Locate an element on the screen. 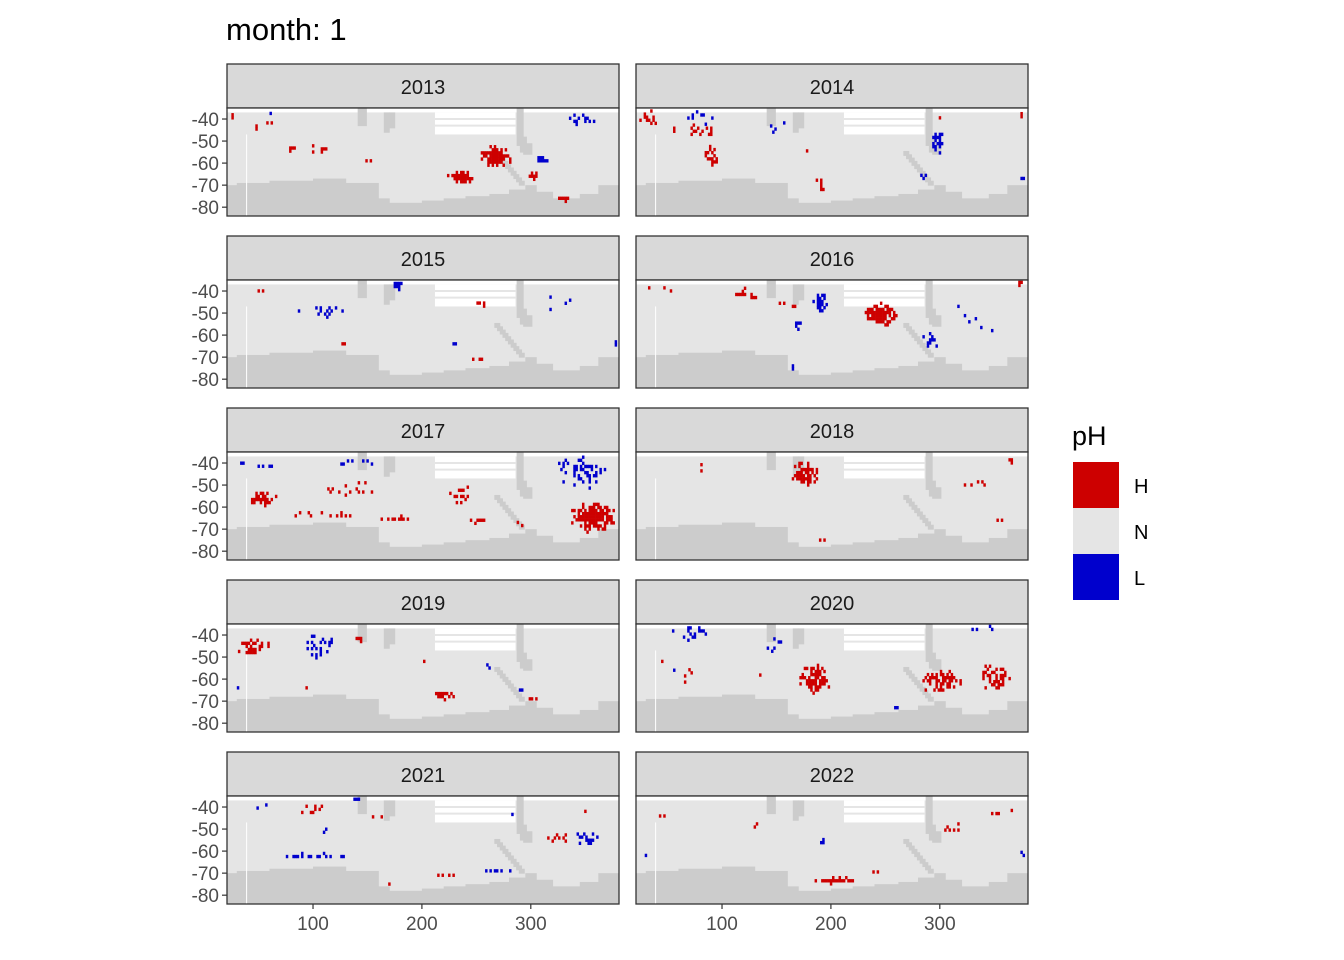 This screenshot has width=1344, height=960. anomaly-cluster-L is located at coordinates (582, 472).